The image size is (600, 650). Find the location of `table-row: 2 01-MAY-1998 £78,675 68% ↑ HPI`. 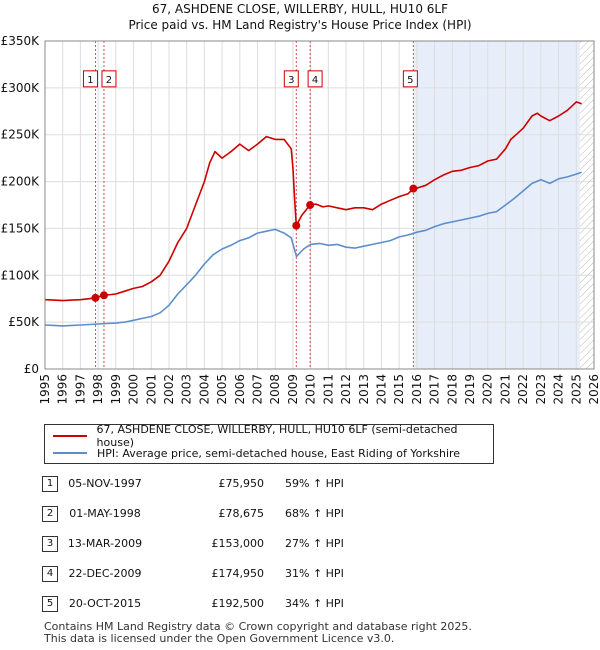

table-row: 2 01-MAY-1998 £78,675 68% ↑ HPI is located at coordinates (300, 516).